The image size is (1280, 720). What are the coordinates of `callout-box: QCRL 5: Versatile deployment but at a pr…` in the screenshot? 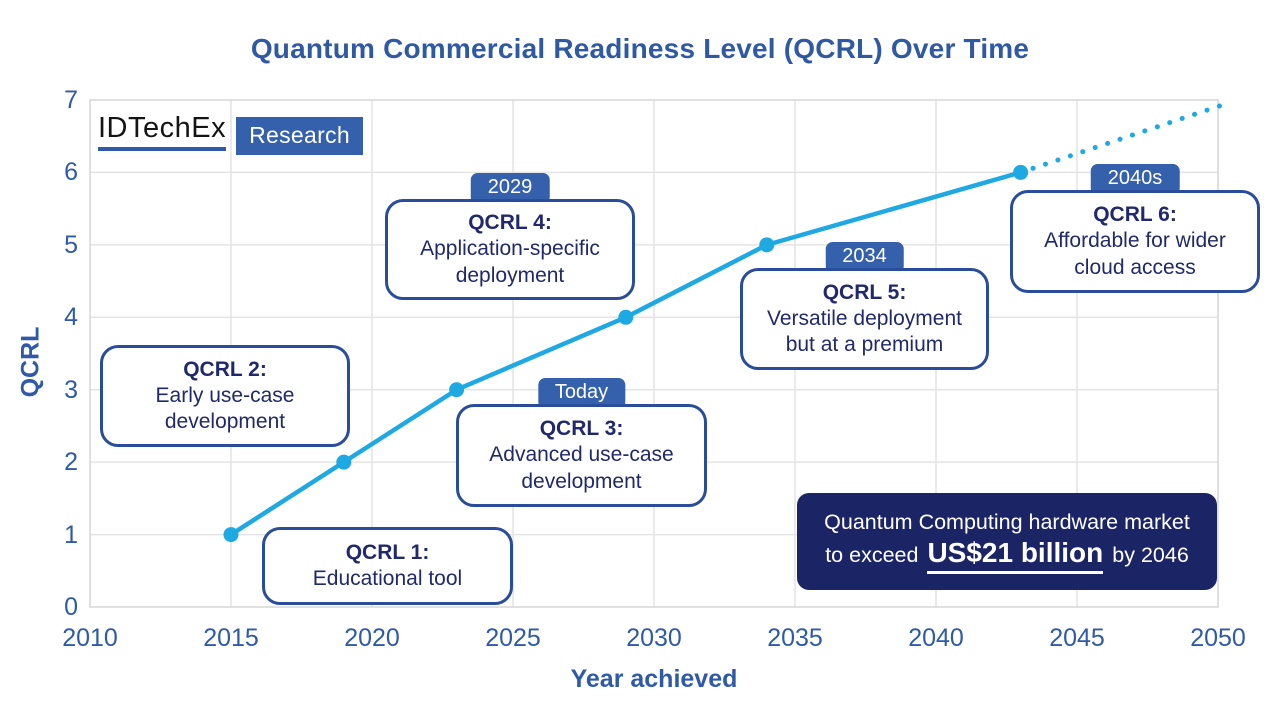 It's located at (864, 319).